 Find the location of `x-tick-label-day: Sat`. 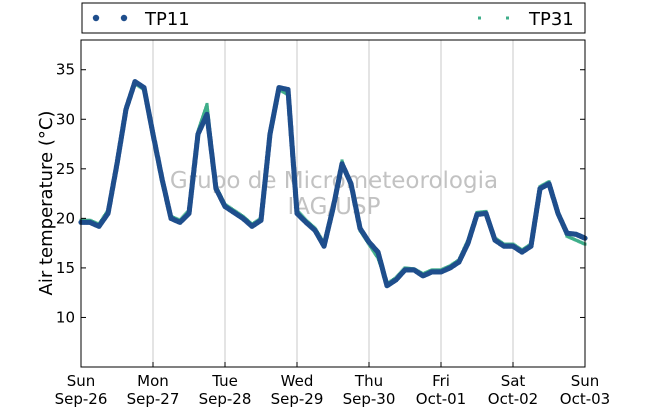

x-tick-label-day: Sat is located at coordinates (513, 381).